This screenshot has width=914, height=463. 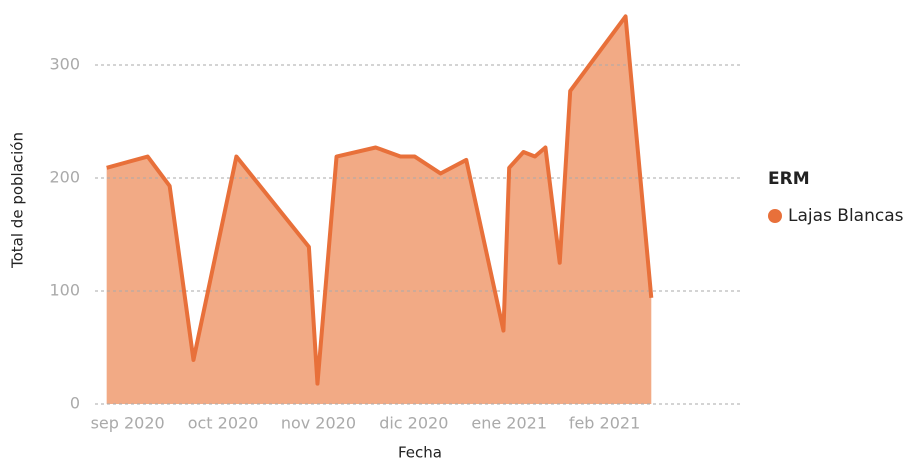 I want to click on legend-label: Lajas Blancas, so click(x=846, y=216).